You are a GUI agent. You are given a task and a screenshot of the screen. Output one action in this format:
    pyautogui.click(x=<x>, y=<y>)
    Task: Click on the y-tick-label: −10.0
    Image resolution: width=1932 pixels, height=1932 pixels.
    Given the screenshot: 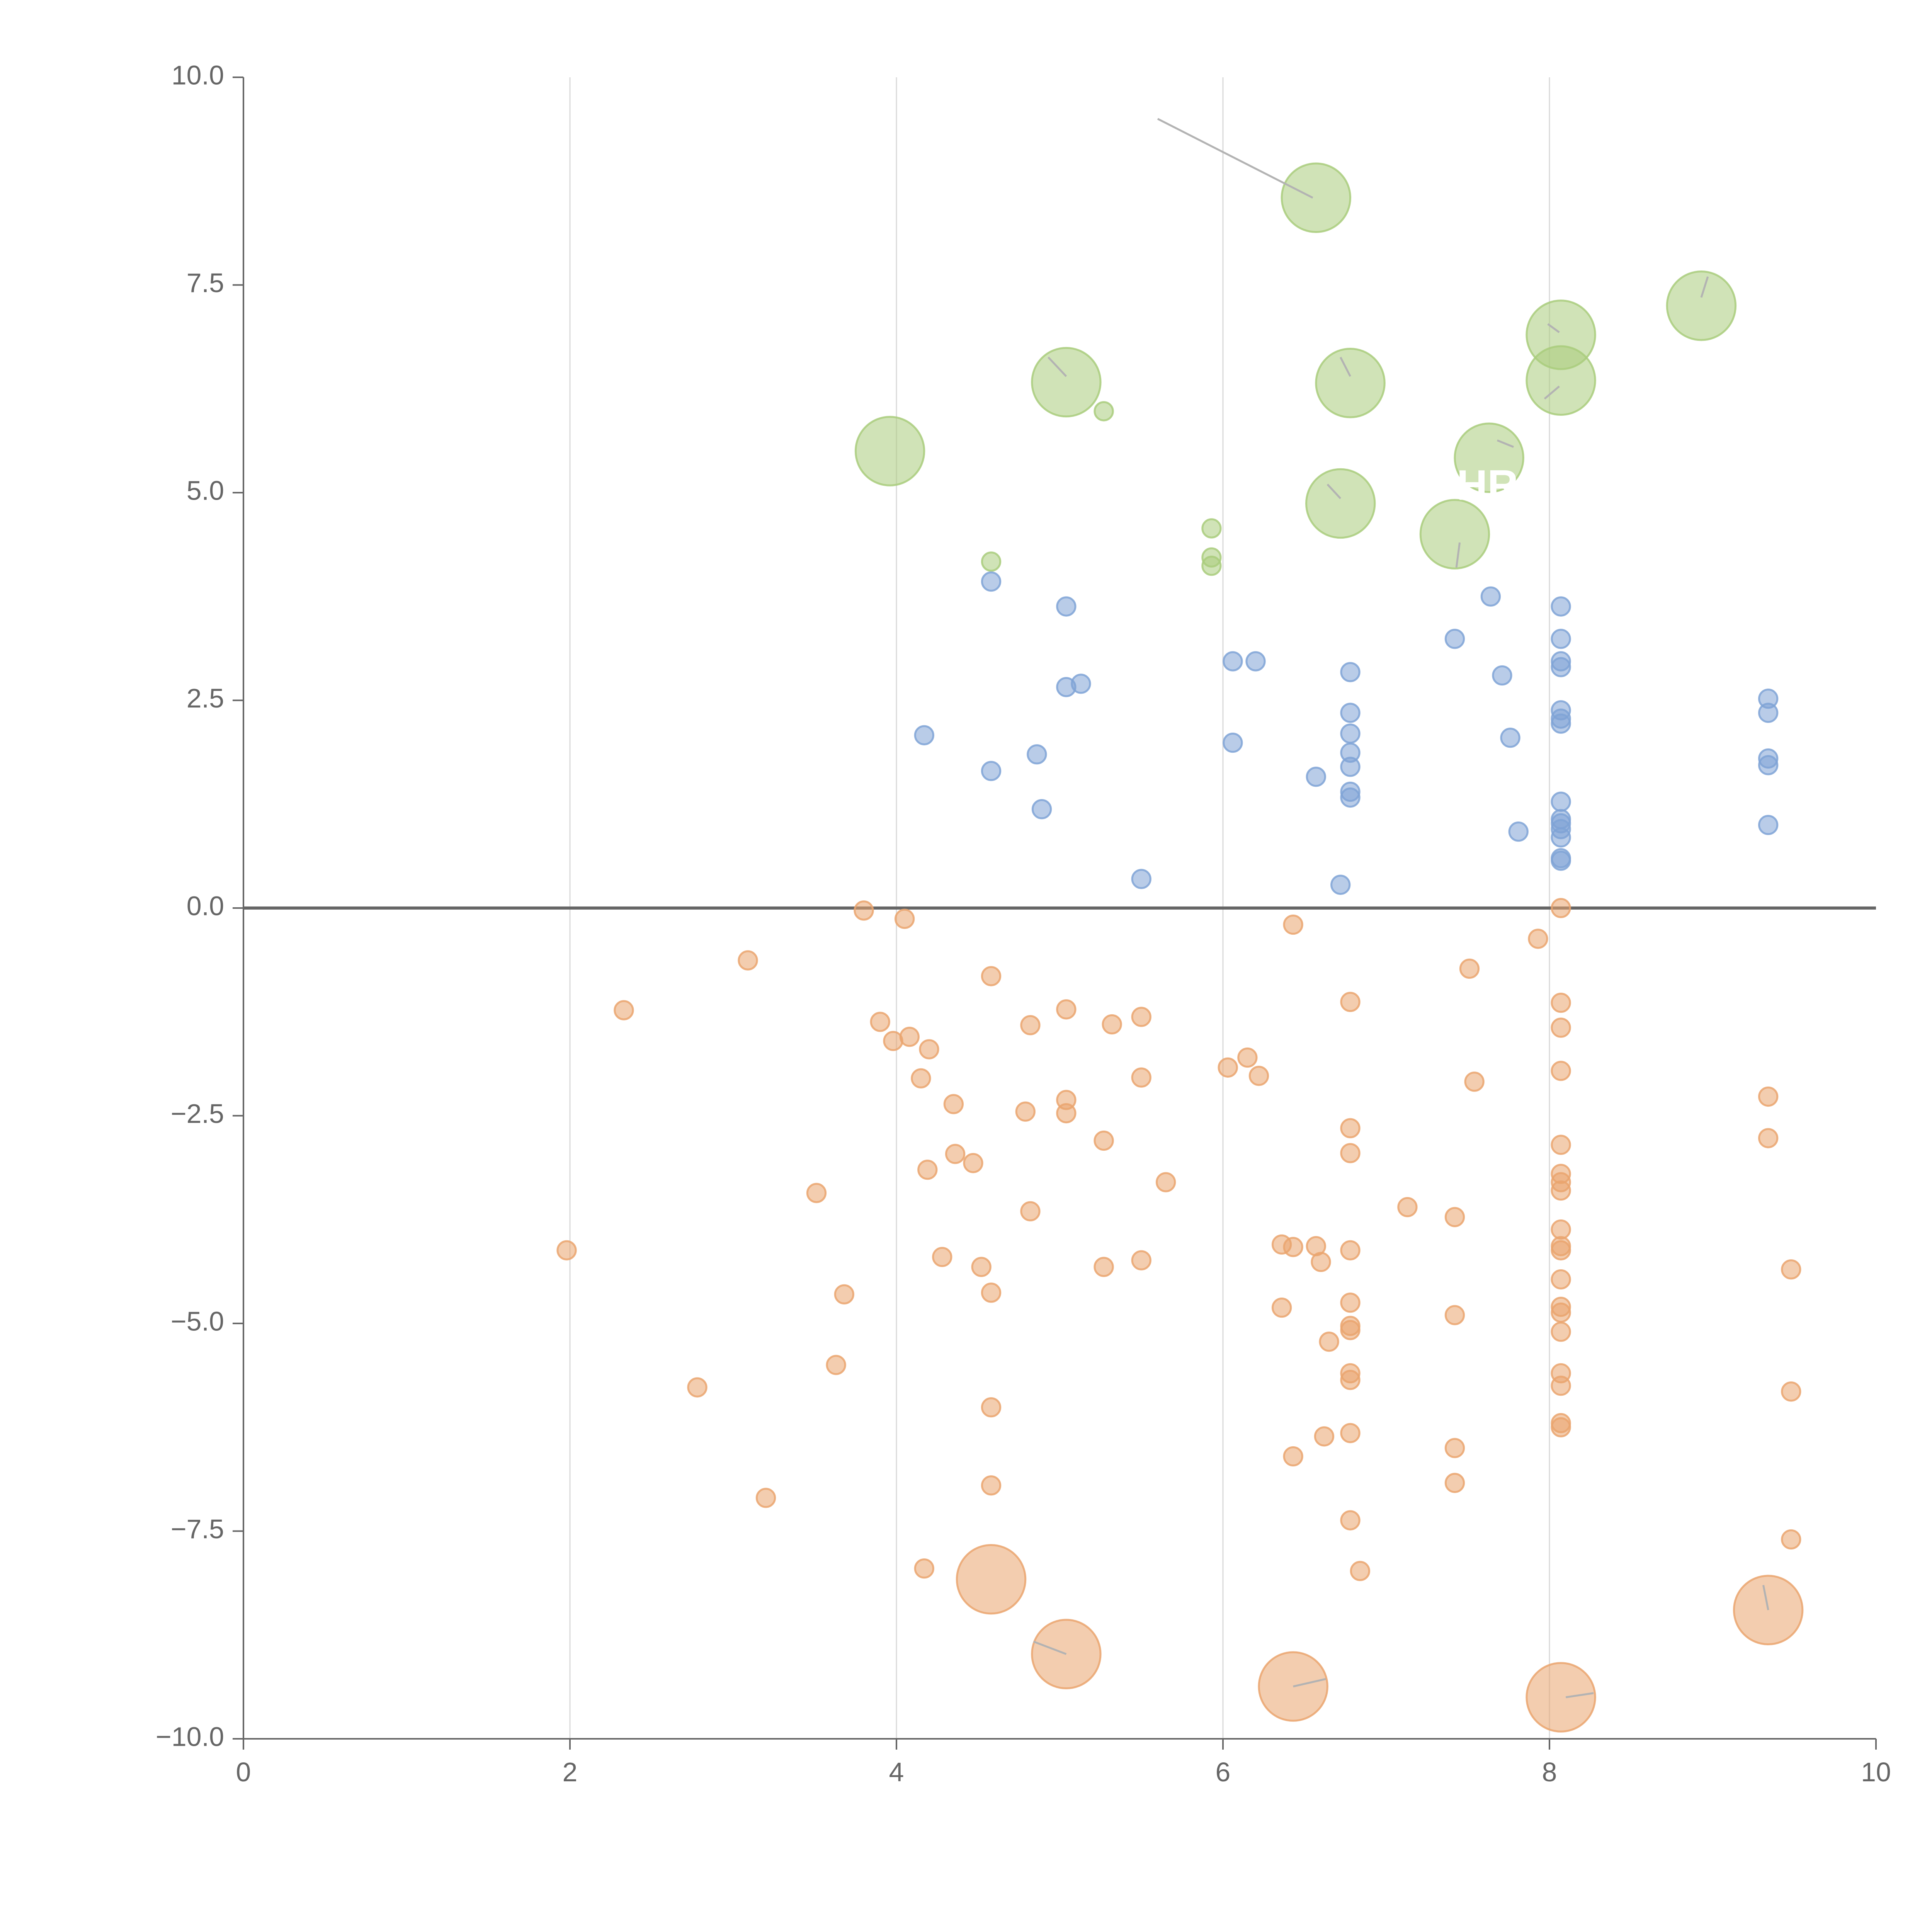 What is the action you would take?
    pyautogui.click(x=190, y=1737)
    